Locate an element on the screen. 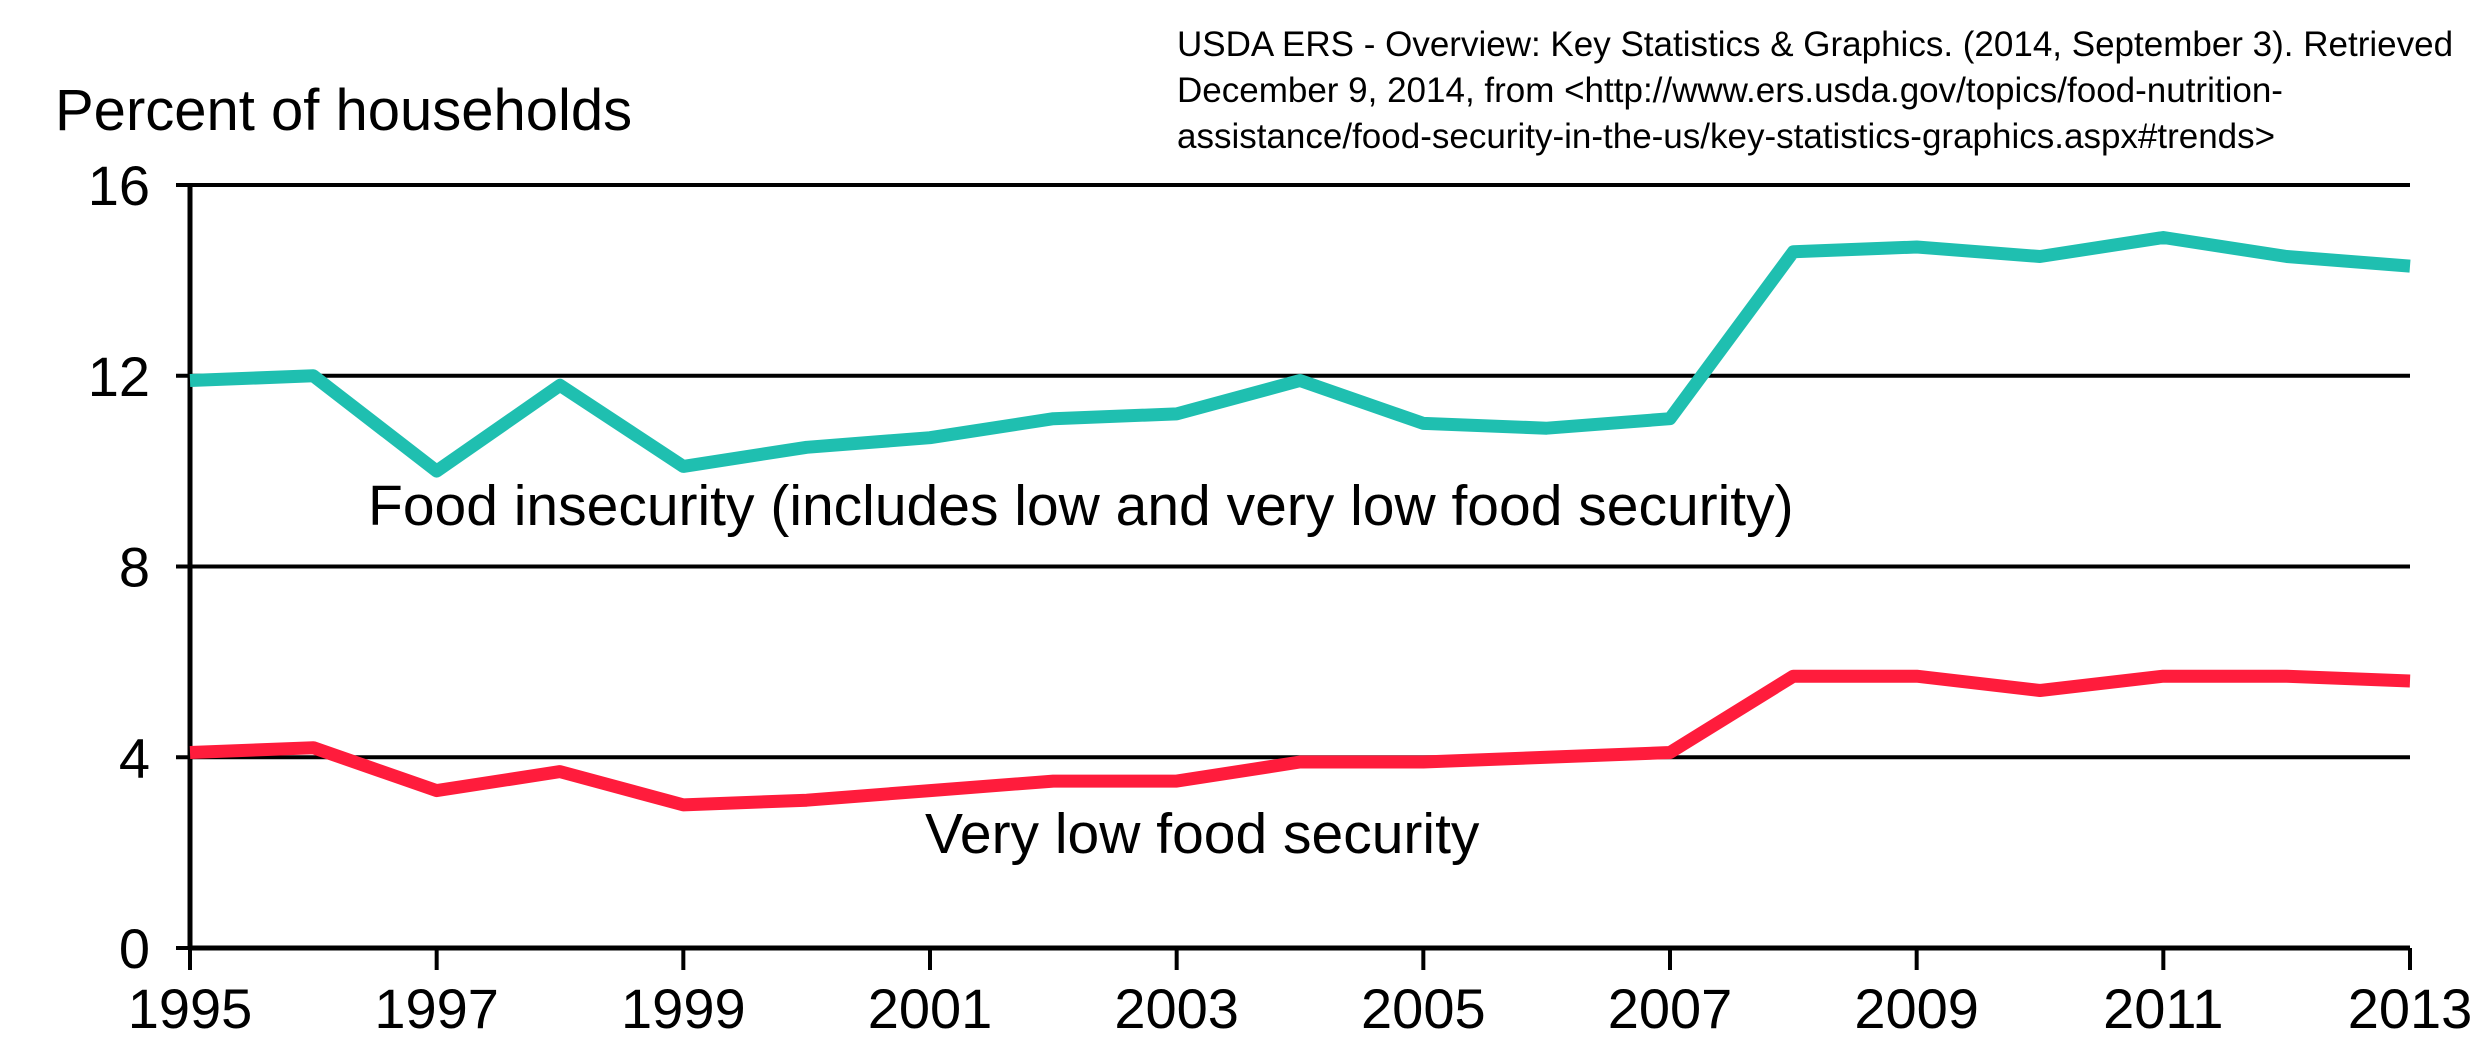 The image size is (2487, 1043). x-tick-label: 1997 is located at coordinates (436, 1008).